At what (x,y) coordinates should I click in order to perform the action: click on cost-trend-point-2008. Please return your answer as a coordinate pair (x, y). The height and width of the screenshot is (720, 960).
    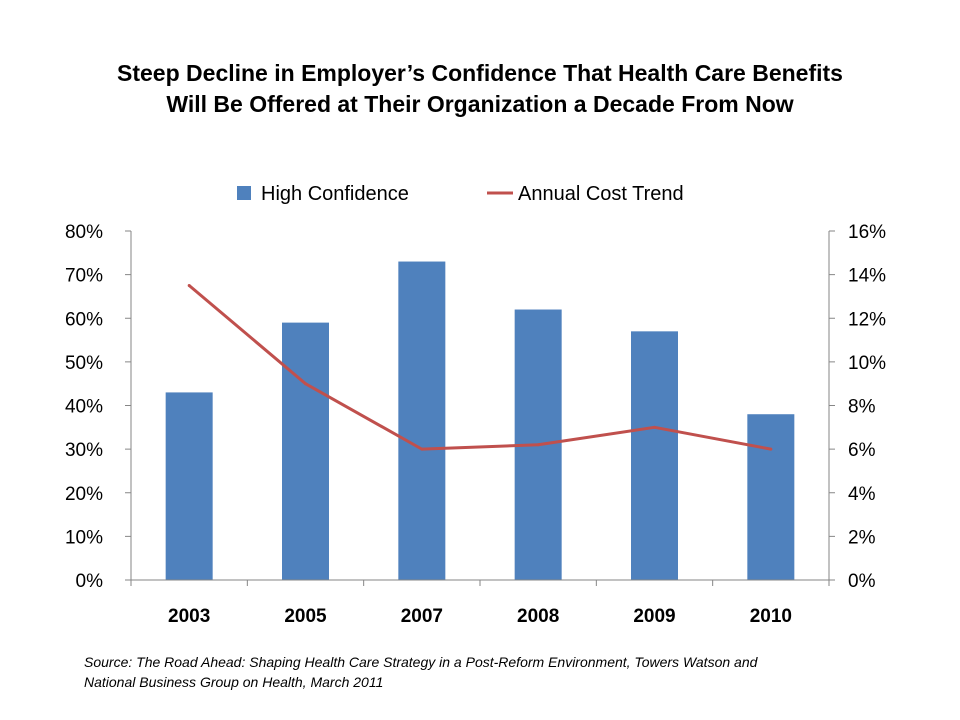
    Looking at the image, I should click on (538, 445).